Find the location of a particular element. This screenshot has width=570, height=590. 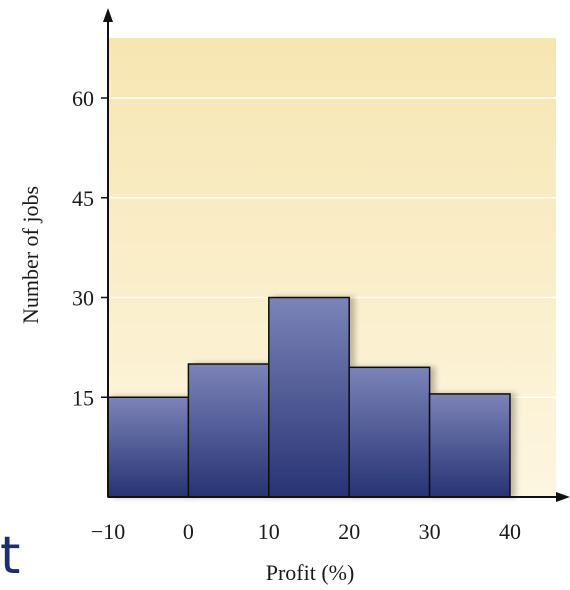

x-axis-title: Profit (%) is located at coordinates (310, 572).